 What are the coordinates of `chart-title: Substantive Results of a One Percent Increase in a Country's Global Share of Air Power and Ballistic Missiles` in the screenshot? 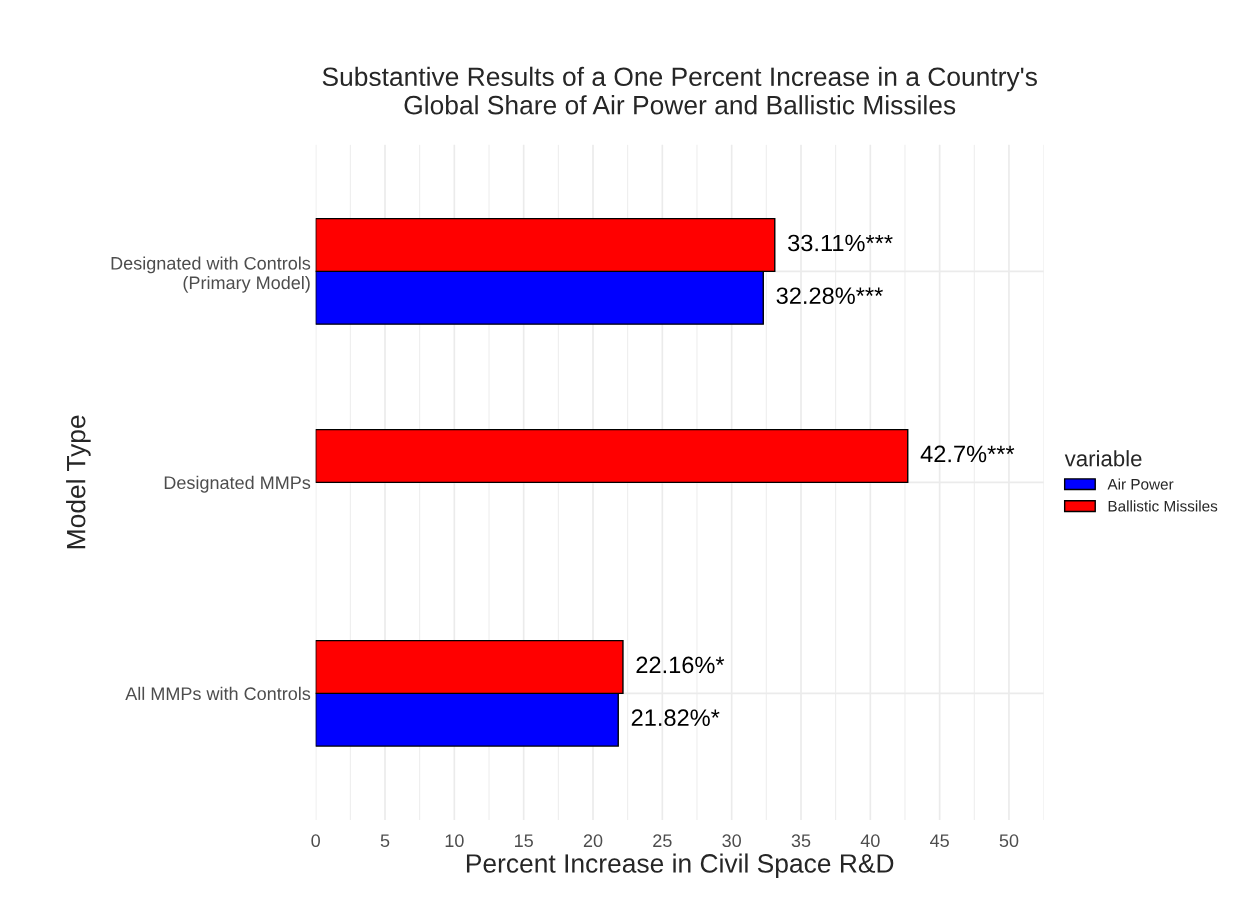 It's located at (679, 90).